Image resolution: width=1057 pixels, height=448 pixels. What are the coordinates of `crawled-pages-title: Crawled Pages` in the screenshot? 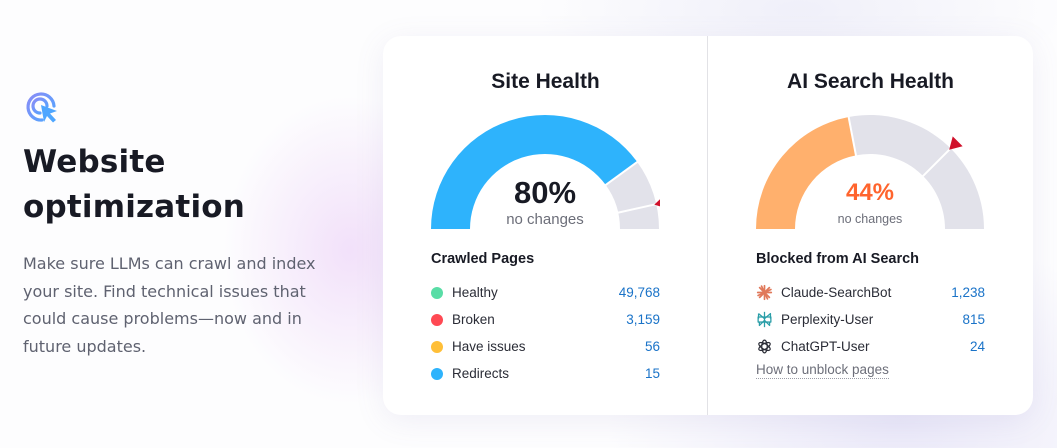 It's located at (483, 259).